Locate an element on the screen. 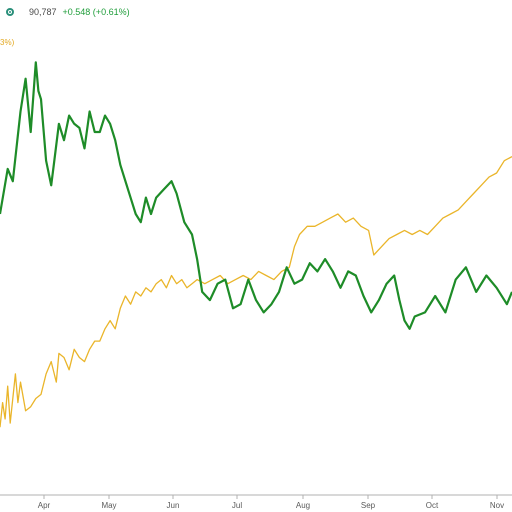 The height and width of the screenshot is (512, 512). x-tick-label-nov: Nov is located at coordinates (497, 505).